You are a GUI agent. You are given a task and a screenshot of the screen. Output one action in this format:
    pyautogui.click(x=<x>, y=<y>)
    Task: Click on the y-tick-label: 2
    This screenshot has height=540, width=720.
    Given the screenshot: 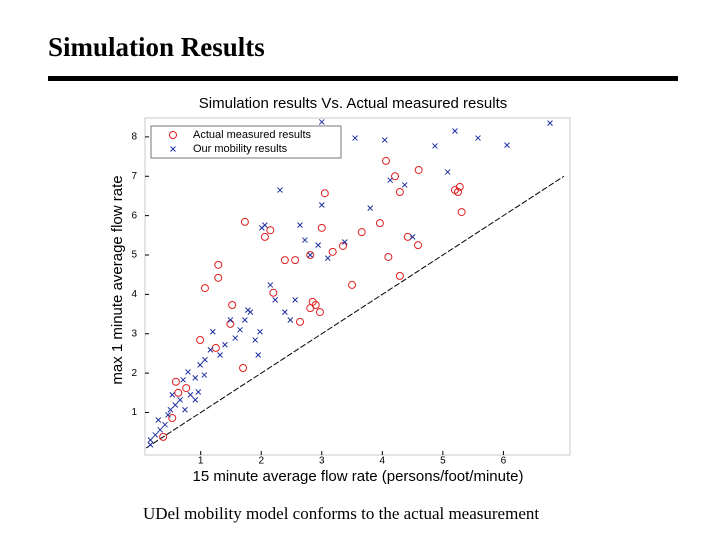 What is the action you would take?
    pyautogui.click(x=134, y=373)
    